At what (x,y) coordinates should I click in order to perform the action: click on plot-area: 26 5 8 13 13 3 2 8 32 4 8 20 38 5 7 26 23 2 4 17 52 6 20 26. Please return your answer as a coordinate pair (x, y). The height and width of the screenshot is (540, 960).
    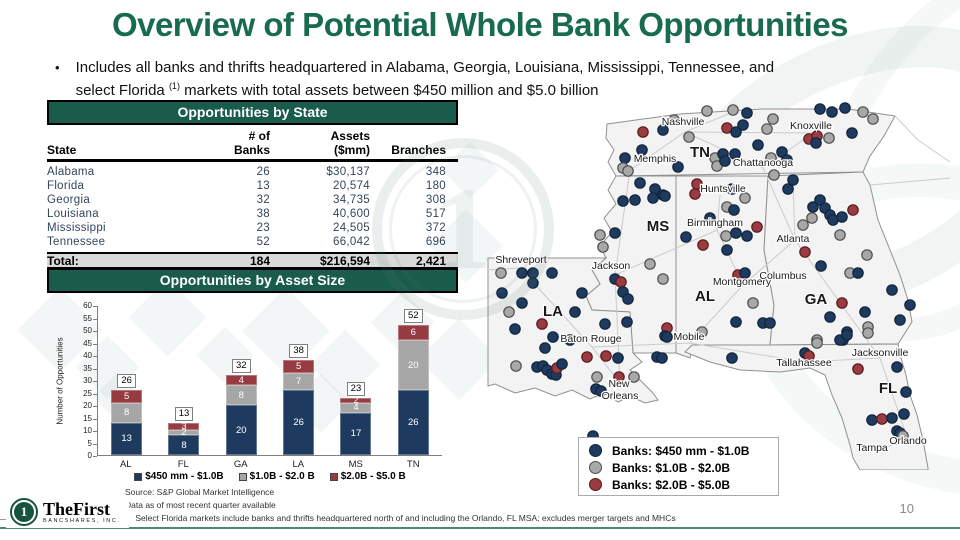
    Looking at the image, I should click on (269, 381).